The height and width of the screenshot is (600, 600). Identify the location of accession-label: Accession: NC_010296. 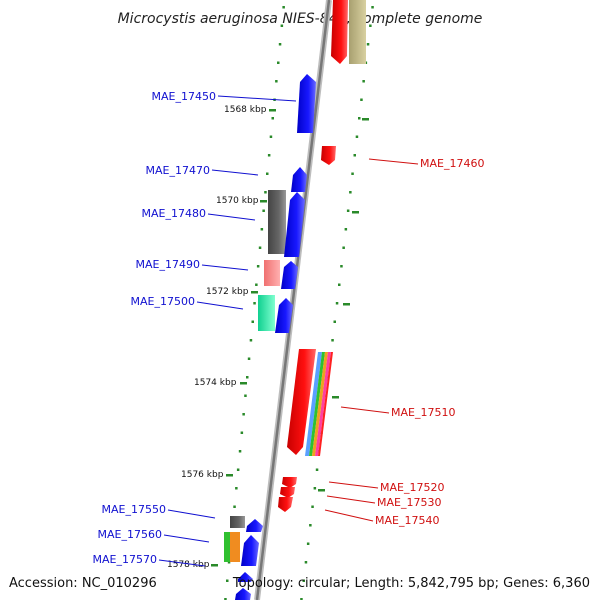
(83, 583).